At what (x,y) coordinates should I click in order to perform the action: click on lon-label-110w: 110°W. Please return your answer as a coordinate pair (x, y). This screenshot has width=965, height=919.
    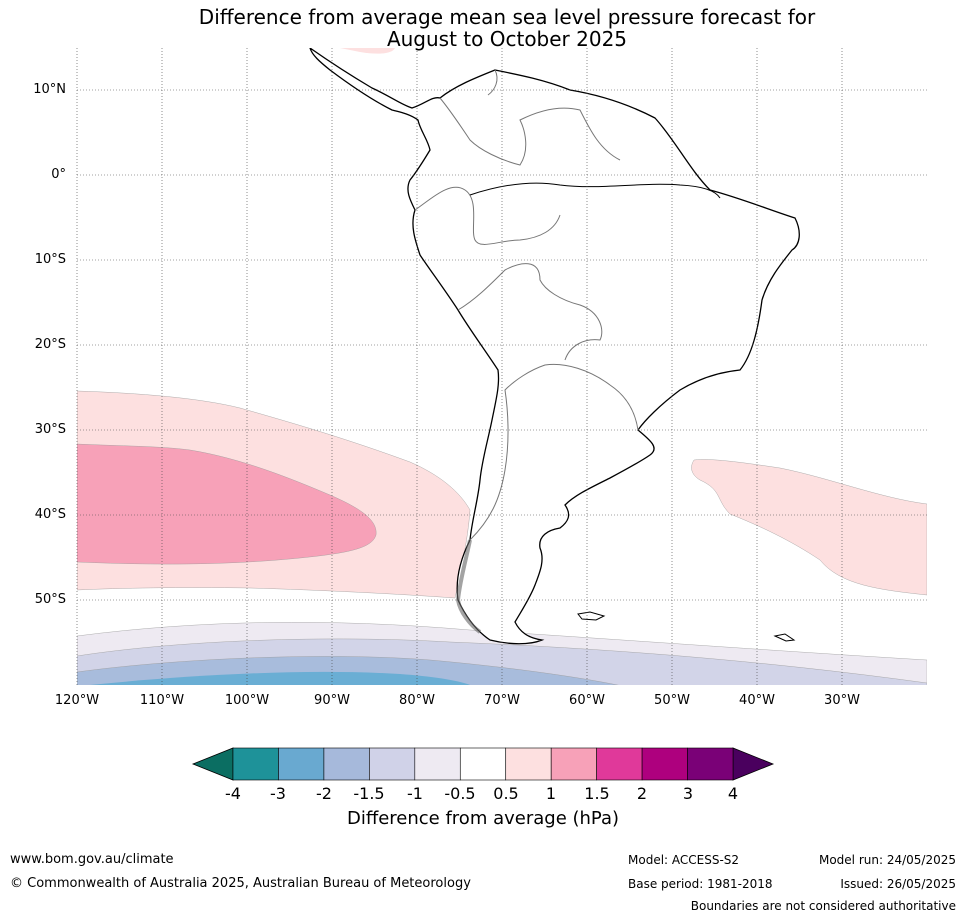
    Looking at the image, I should click on (162, 700).